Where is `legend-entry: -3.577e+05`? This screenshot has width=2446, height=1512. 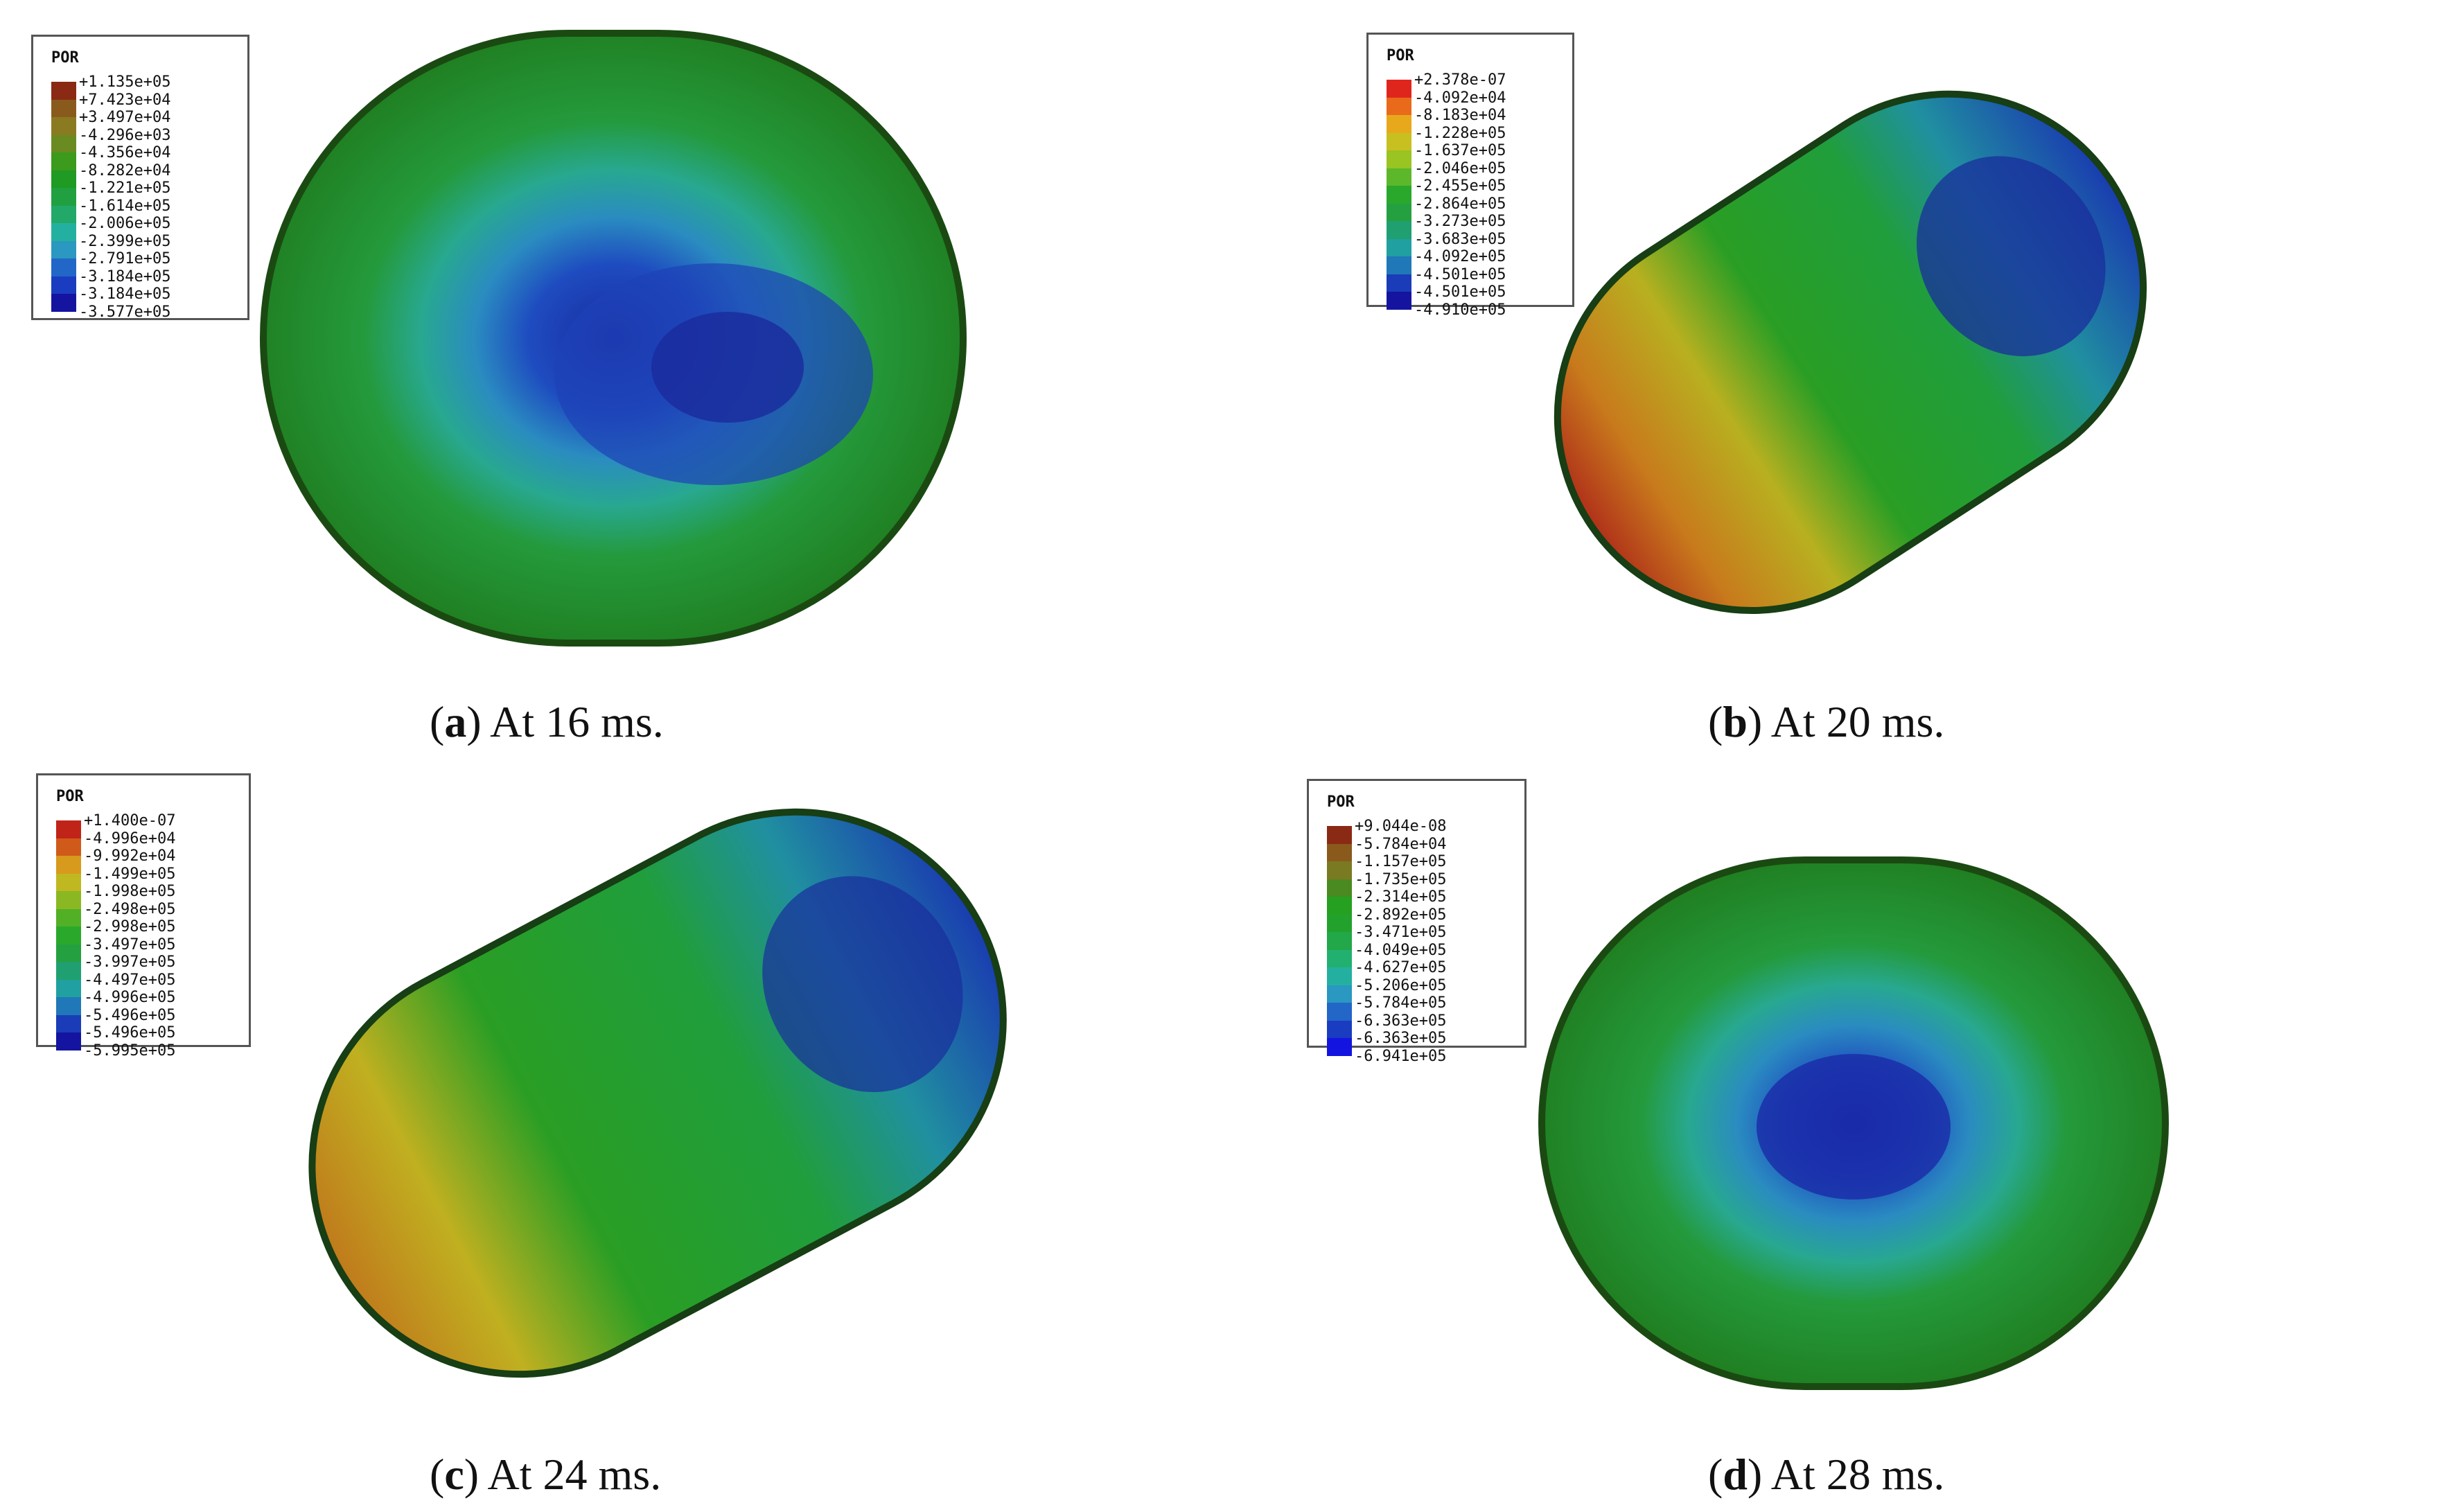
legend-entry: -3.577e+05 is located at coordinates (151, 317).